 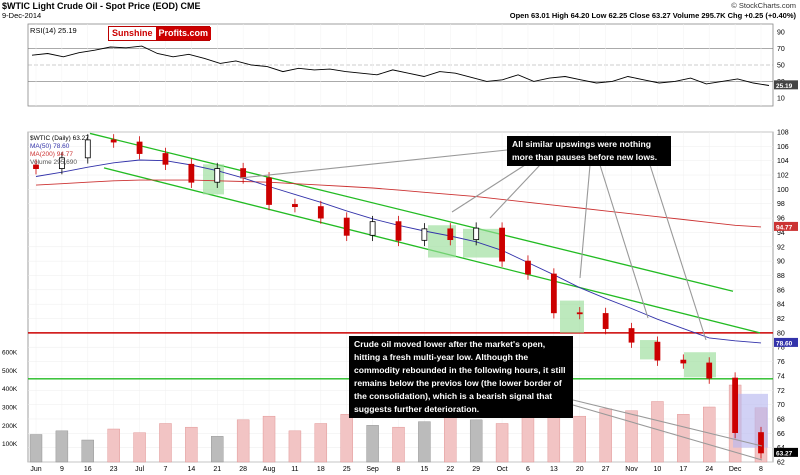 I want to click on price-tick-label: 102, so click(x=783, y=176).